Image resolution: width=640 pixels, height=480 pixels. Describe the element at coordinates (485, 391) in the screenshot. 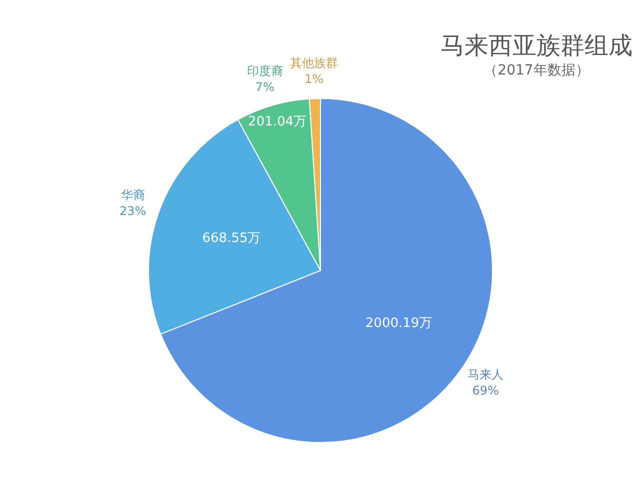

I see `text: 69%` at that location.